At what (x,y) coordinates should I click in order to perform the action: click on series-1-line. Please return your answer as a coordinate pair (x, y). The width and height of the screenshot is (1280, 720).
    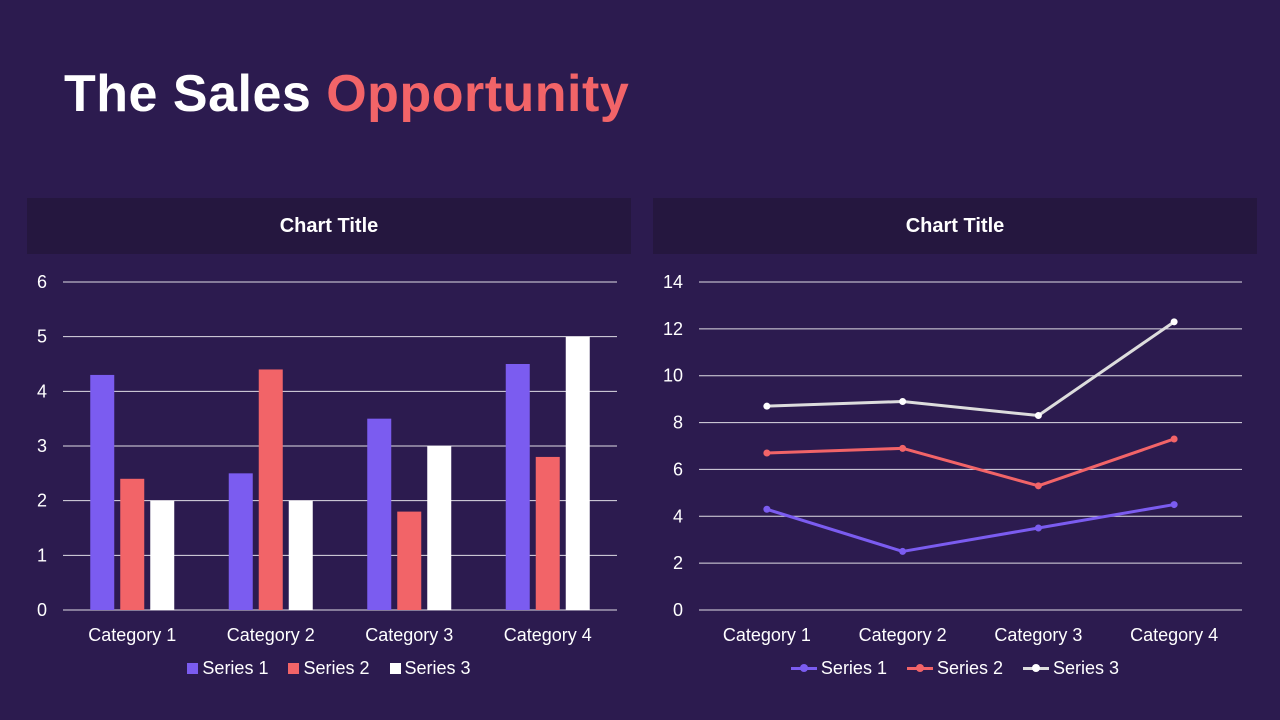
    Looking at the image, I should click on (970, 528).